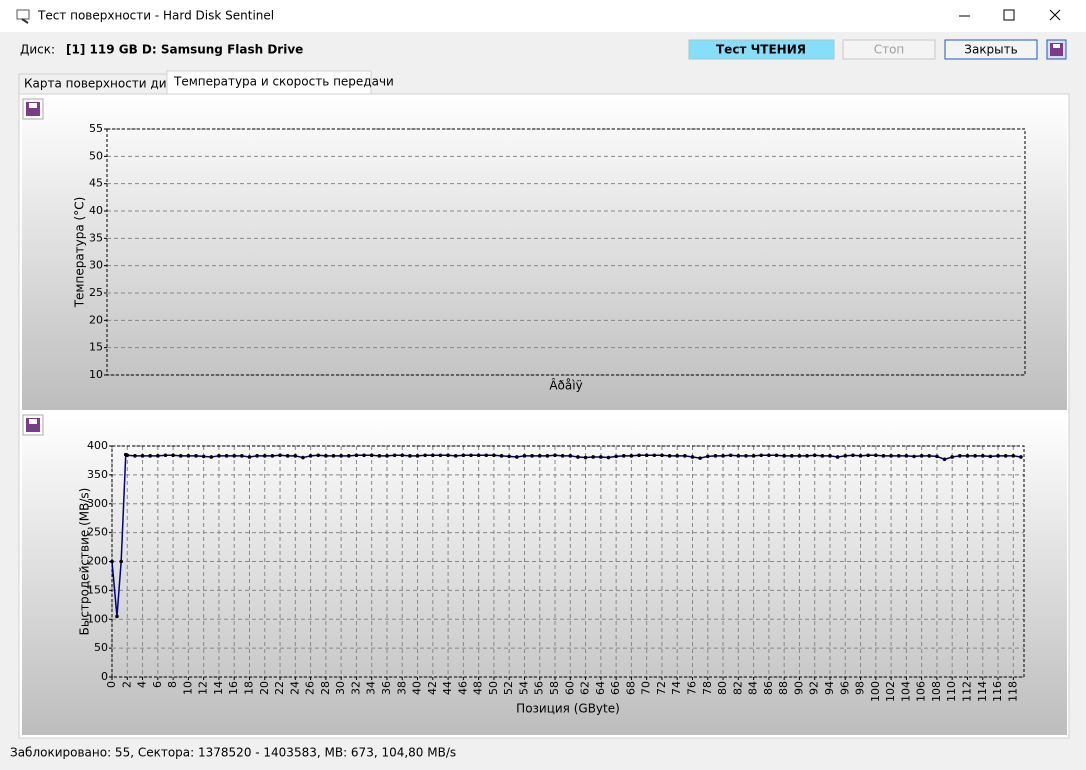 This screenshot has width=1086, height=770. I want to click on x-tick-label: 92, so click(814, 688).